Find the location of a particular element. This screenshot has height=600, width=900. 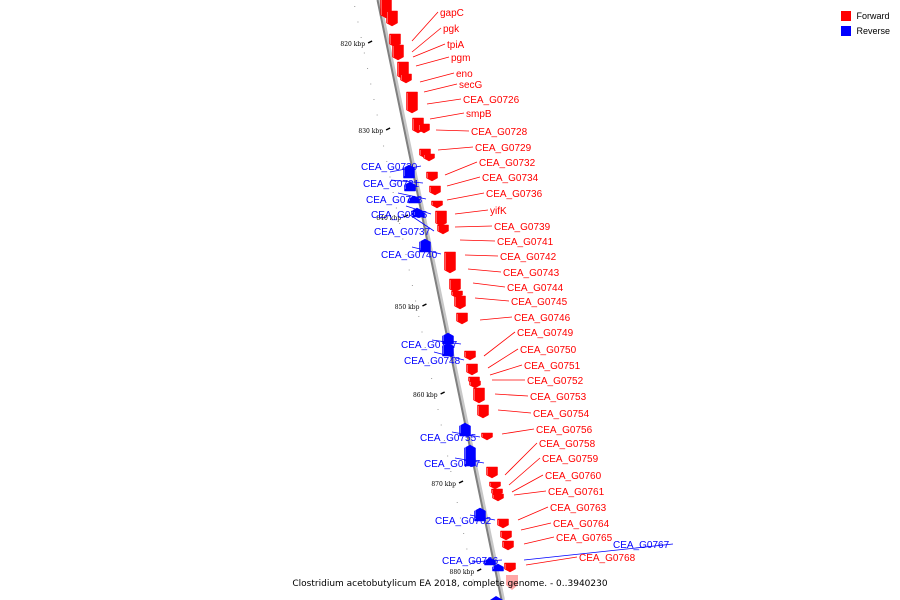

leader-secG is located at coordinates (440, 88).